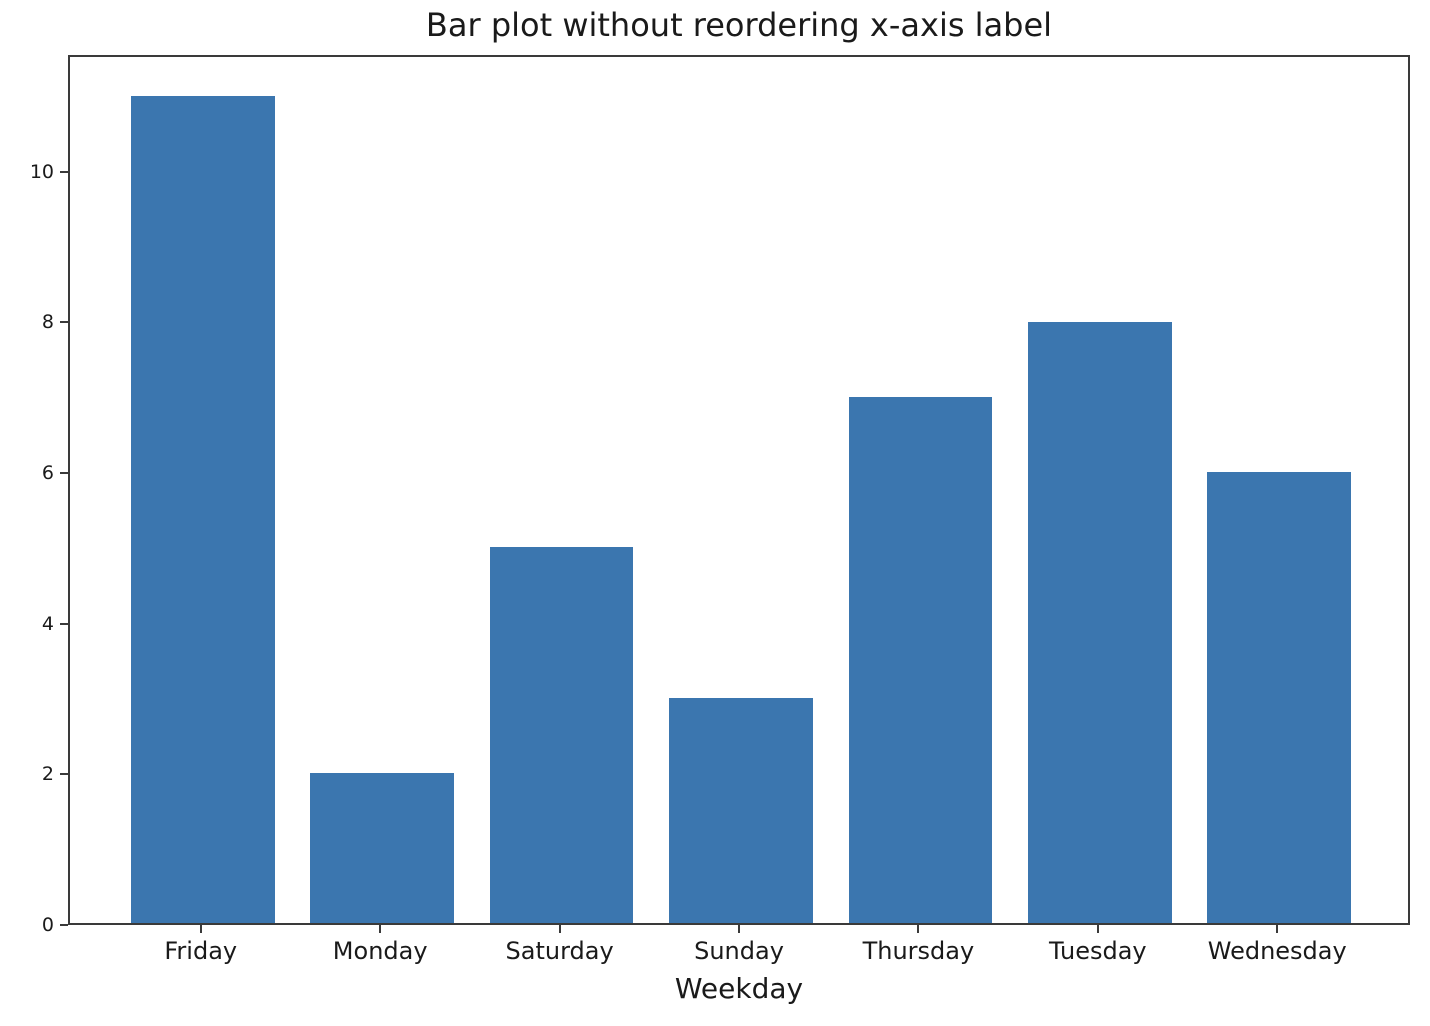 The width and height of the screenshot is (1430, 1026). I want to click on x-tick-label: Wednesday, so click(1277, 951).